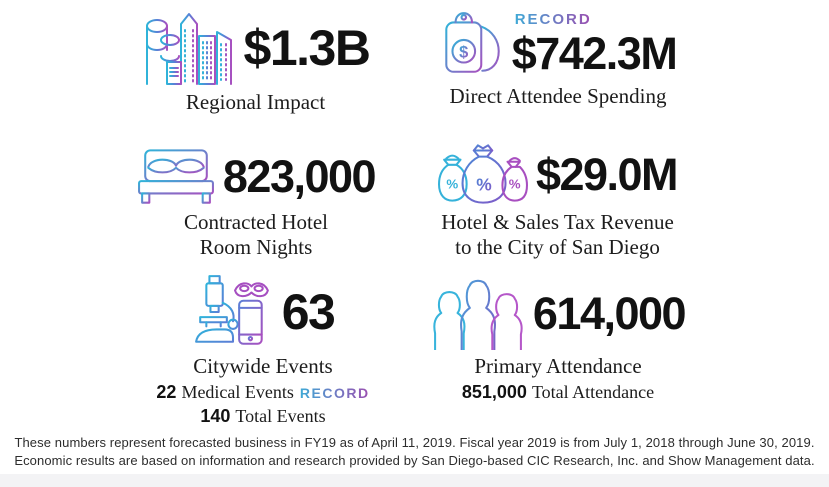 This screenshot has width=829, height=487. Describe the element at coordinates (237, 392) in the screenshot. I see `medical-events-text: Medical Events` at that location.